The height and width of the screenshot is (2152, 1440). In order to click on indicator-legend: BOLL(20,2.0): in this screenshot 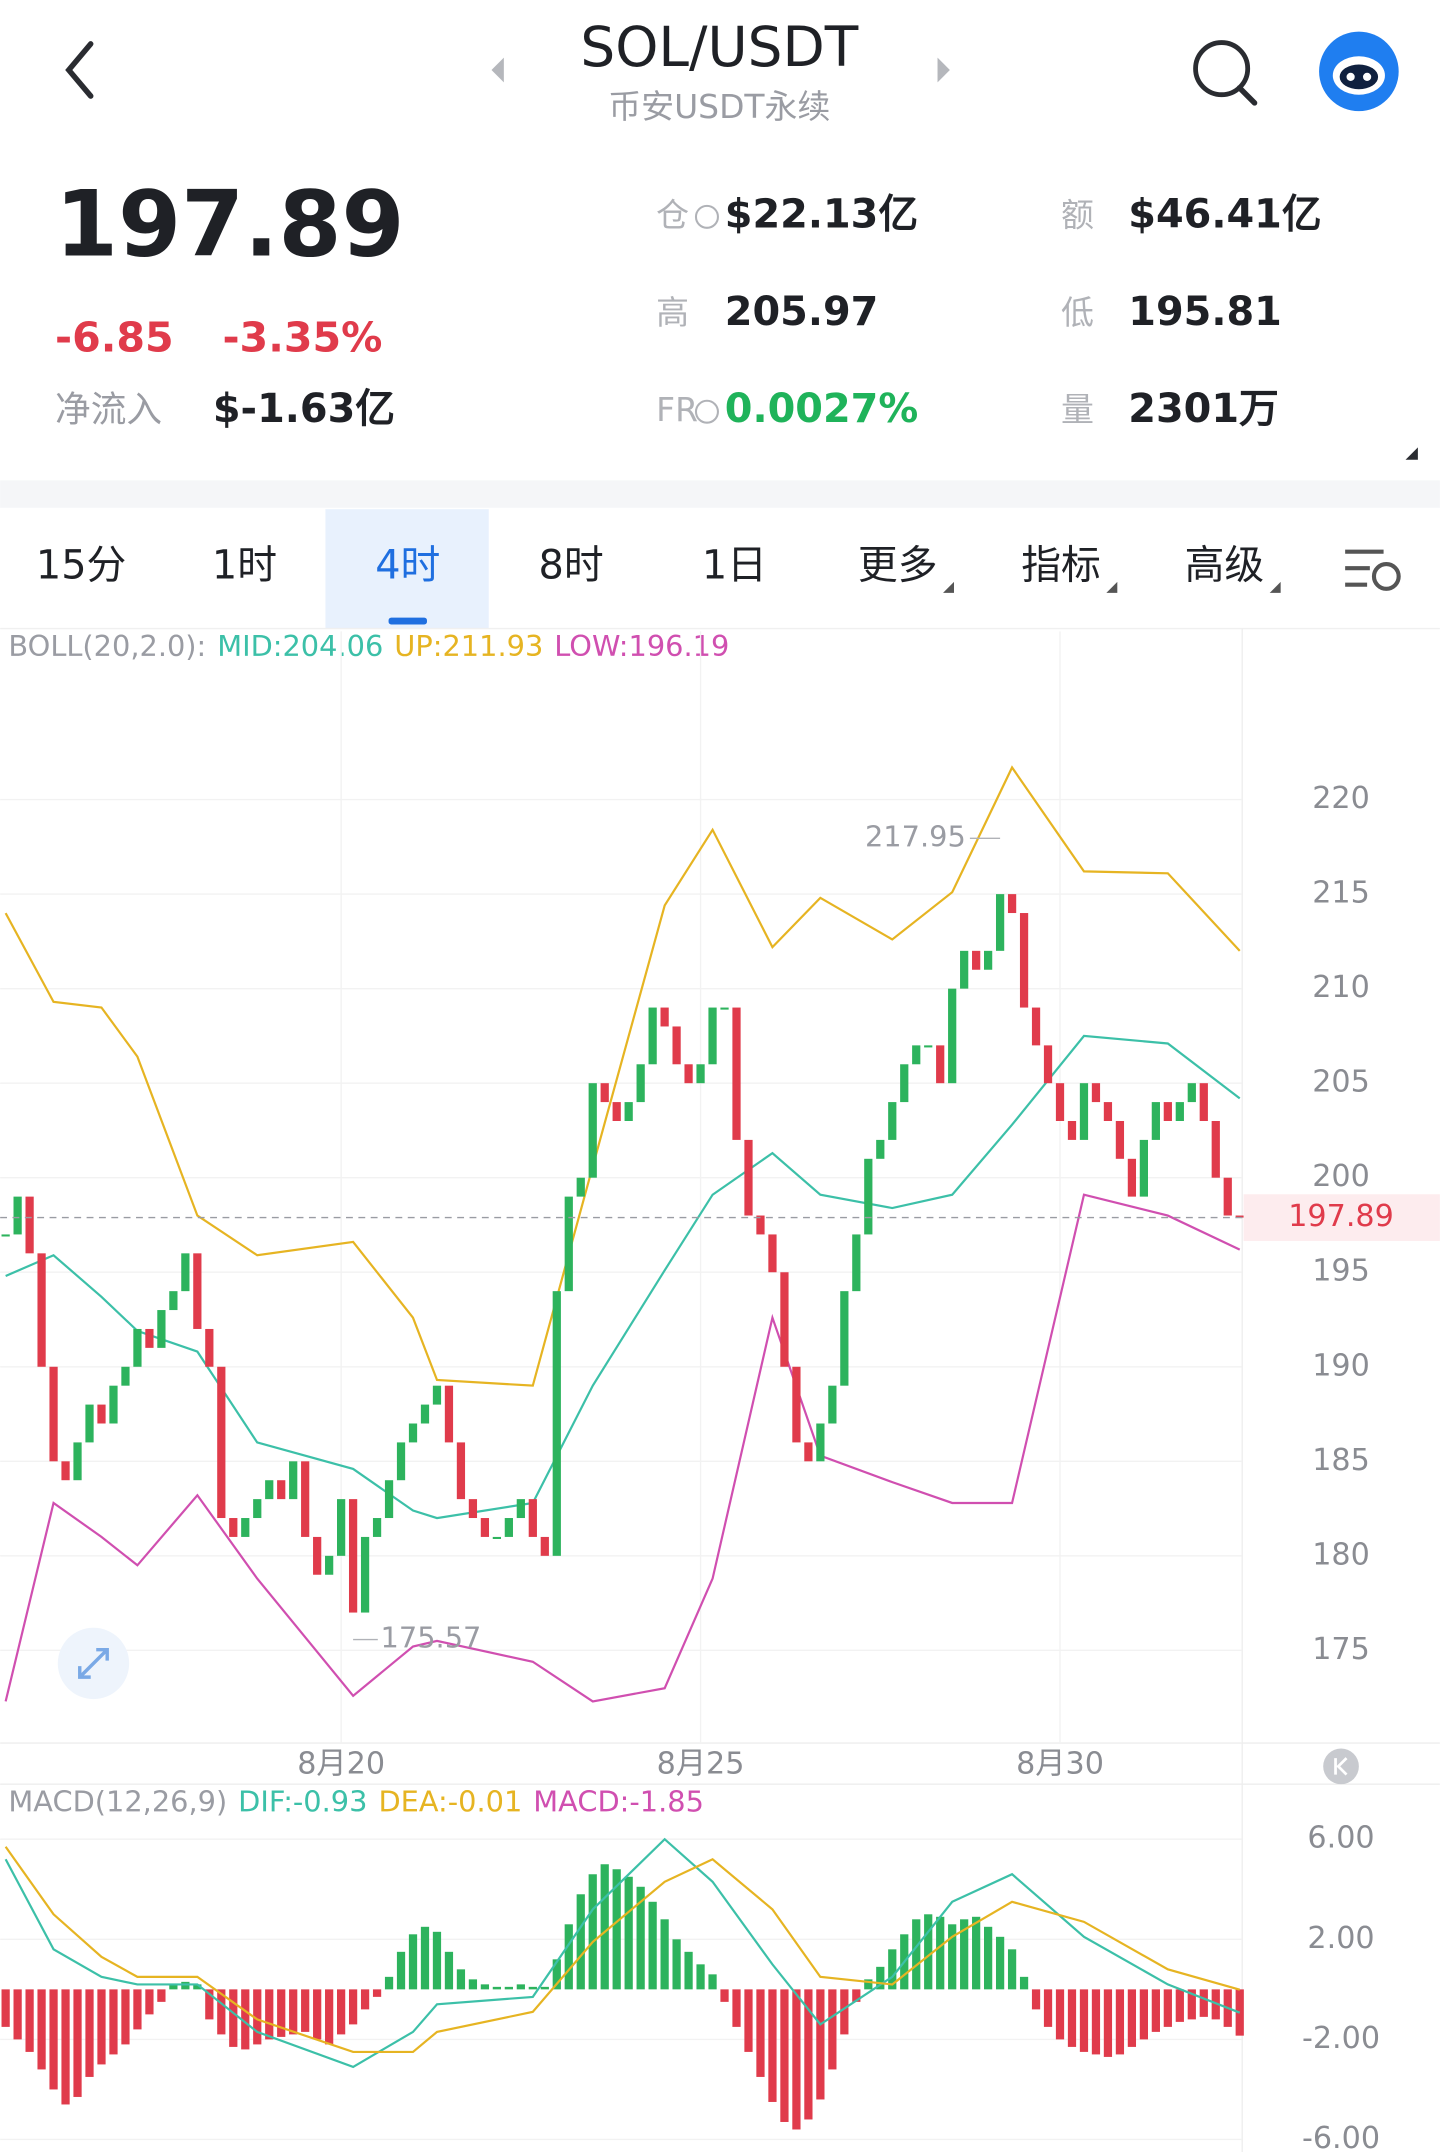, I will do `click(107, 646)`.